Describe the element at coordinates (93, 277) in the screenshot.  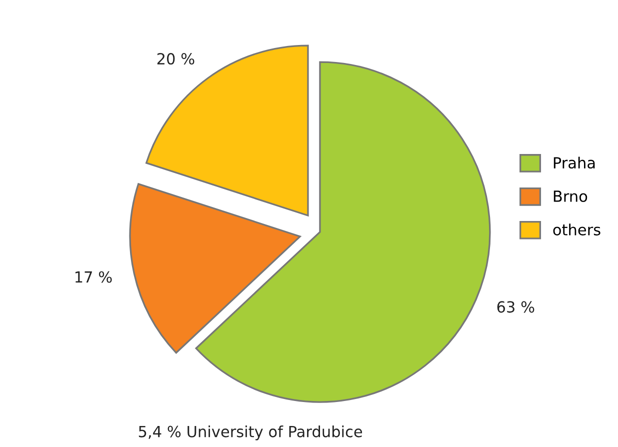
I see `data-label: 17 %` at that location.